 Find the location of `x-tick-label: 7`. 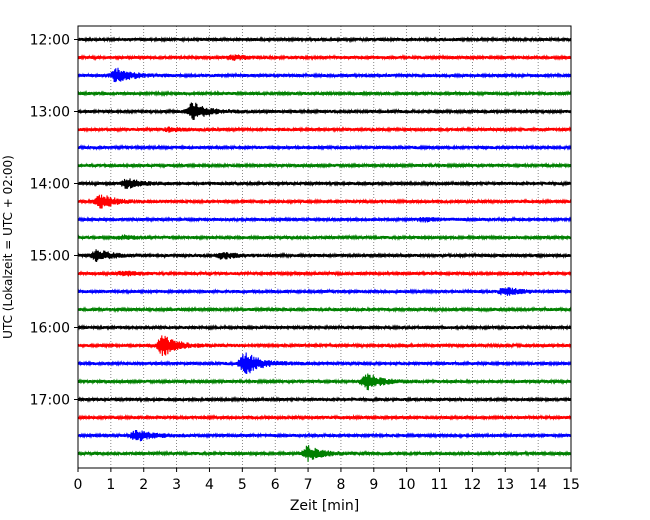

x-tick-label: 7 is located at coordinates (308, 485).